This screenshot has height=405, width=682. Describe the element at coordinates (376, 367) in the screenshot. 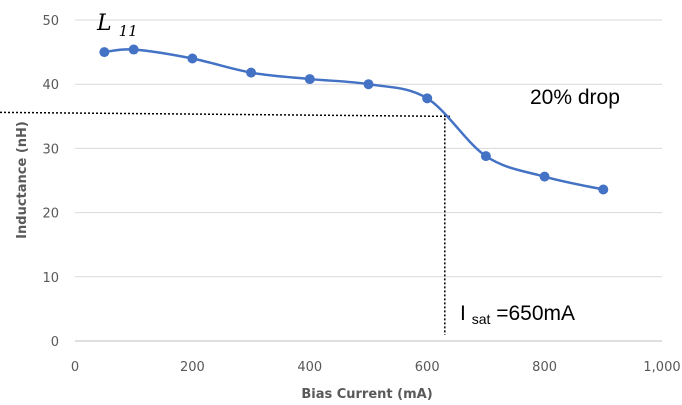

I see `x-axis-ticks: 0 200 400 600 800 1,000` at that location.